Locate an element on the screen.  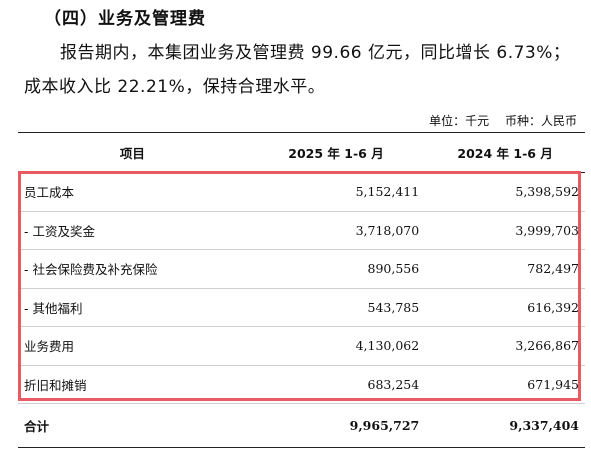
table-total-row: 合计 9,965,727 9,337,404 is located at coordinates (301, 425).